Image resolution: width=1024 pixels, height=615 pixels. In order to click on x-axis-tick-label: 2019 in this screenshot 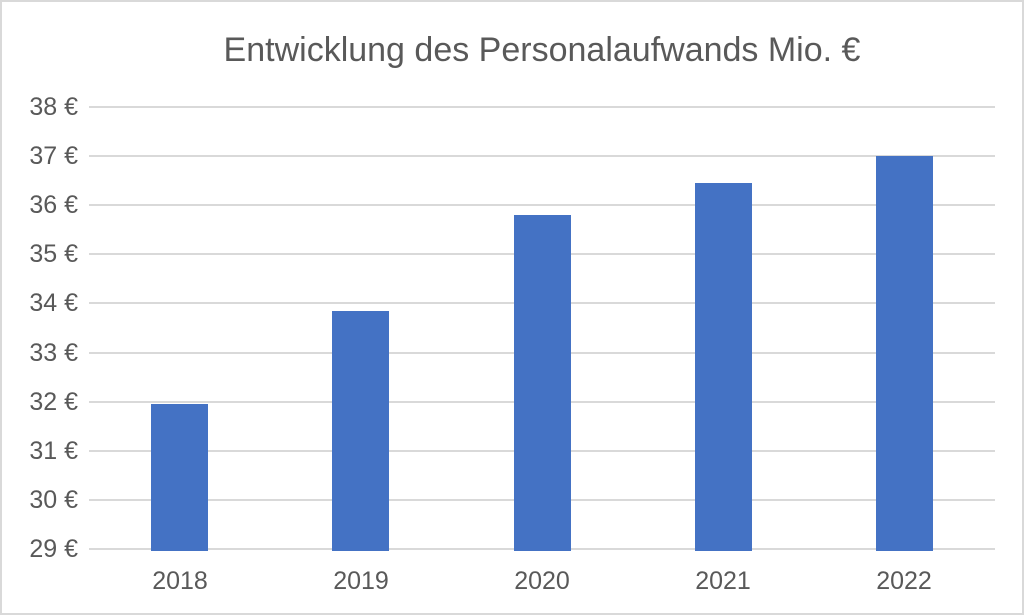, I will do `click(361, 581)`.